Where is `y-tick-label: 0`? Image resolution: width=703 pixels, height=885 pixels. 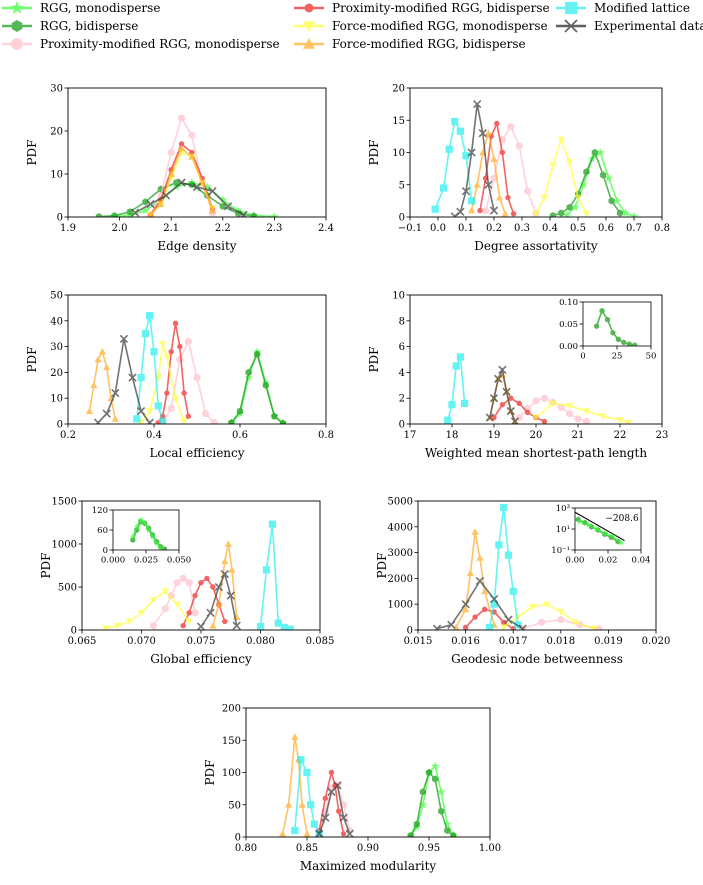
y-tick-label: 0 is located at coordinates (60, 425).